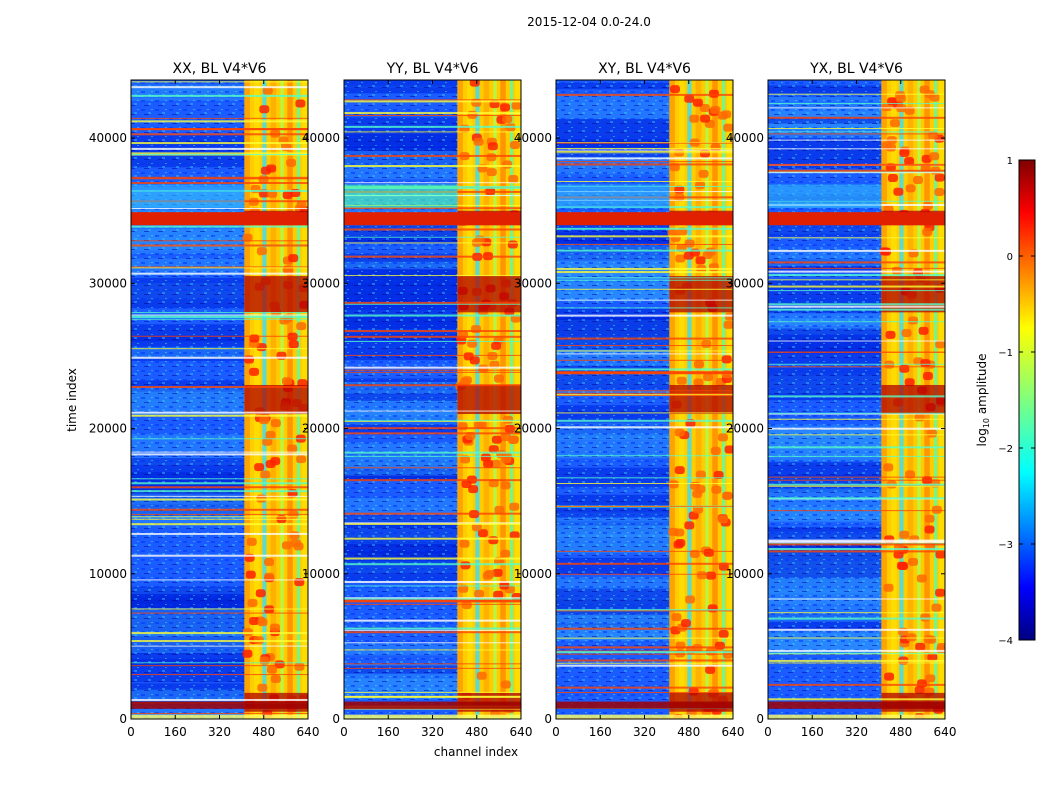 Image resolution: width=1050 pixels, height=800 pixels. What do you see at coordinates (321, 574) in the screenshot?
I see `y-tick-label: 10000` at bounding box center [321, 574].